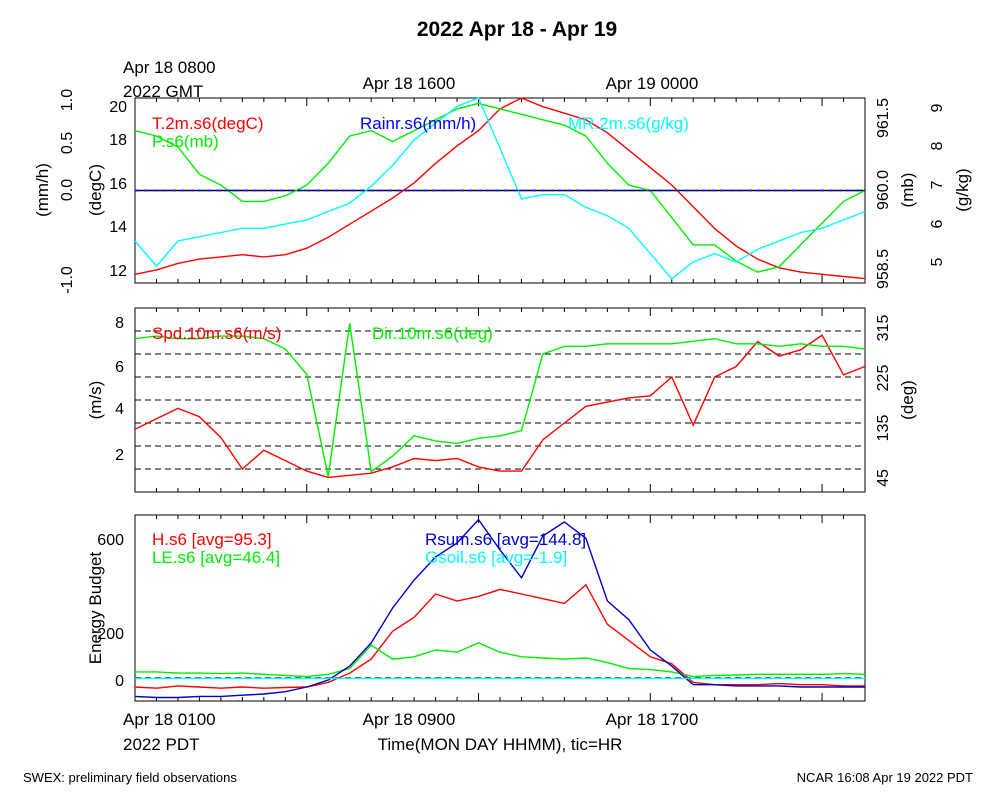 The height and width of the screenshot is (800, 1000). Describe the element at coordinates (883, 190) in the screenshot. I see `tick-pres-9600: 960.0` at that location.